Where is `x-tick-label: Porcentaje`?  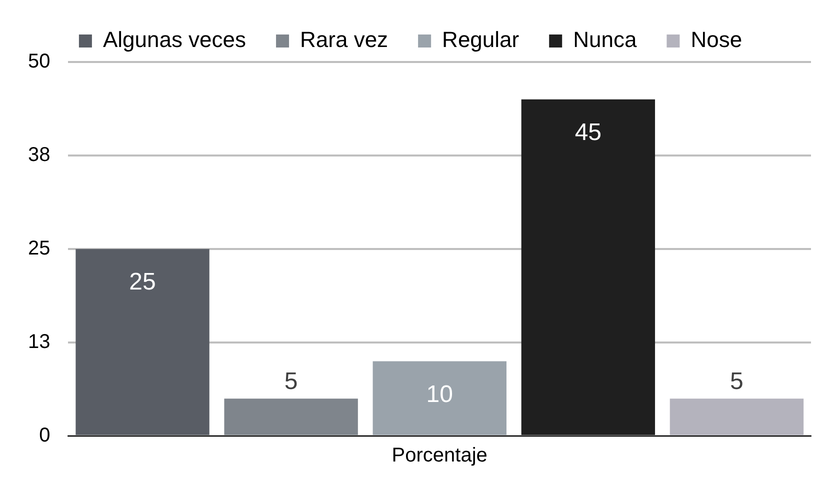
x-tick-label: Porcentaje is located at coordinates (440, 455).